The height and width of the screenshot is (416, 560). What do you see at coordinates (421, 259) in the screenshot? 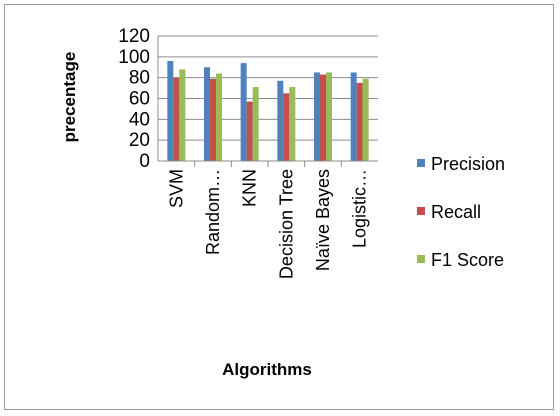
I see `legend-swatch-f1-score` at bounding box center [421, 259].